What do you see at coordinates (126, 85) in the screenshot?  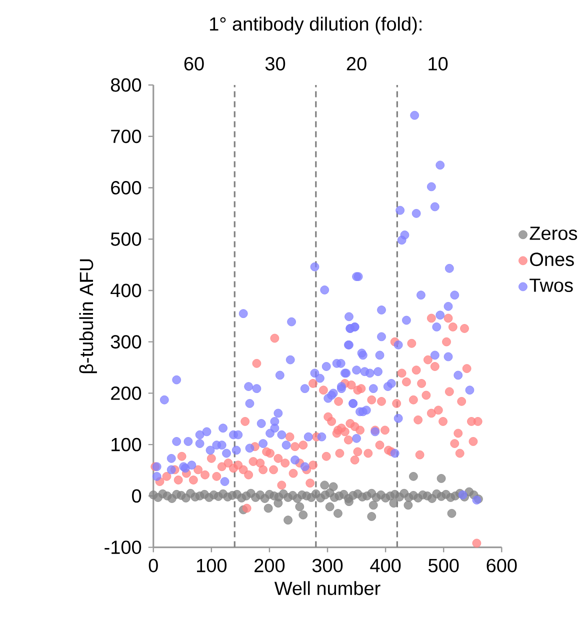 I see `y-tick-label: 800` at bounding box center [126, 85].